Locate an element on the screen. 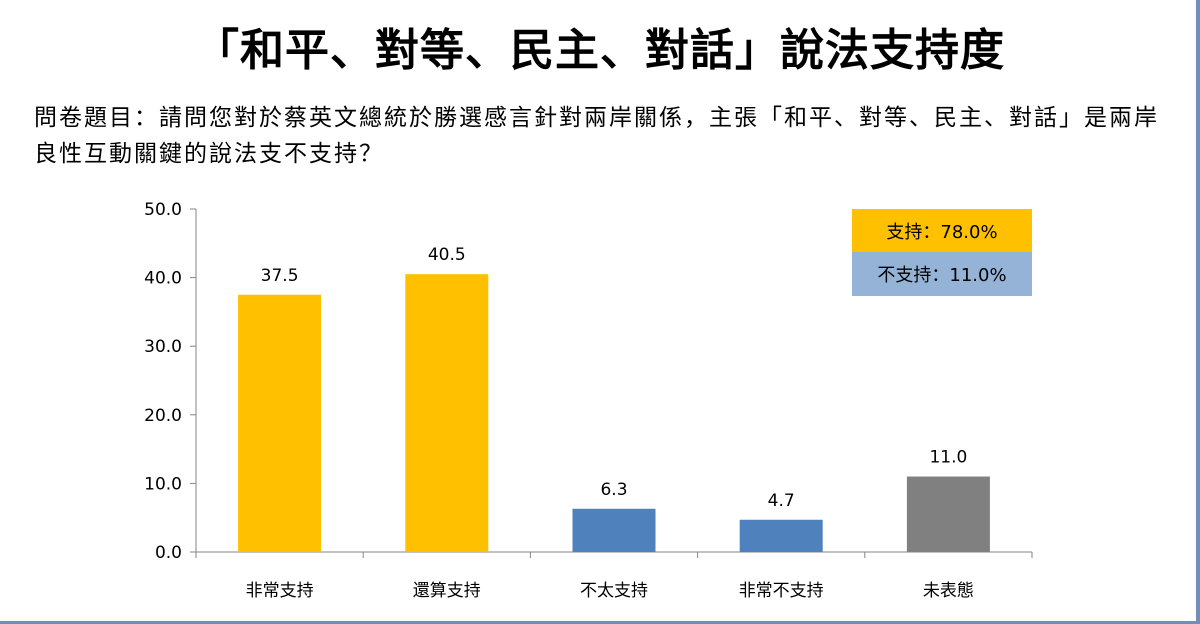 This screenshot has width=1200, height=624. x-tick-label: 非常支持 is located at coordinates (280, 591).